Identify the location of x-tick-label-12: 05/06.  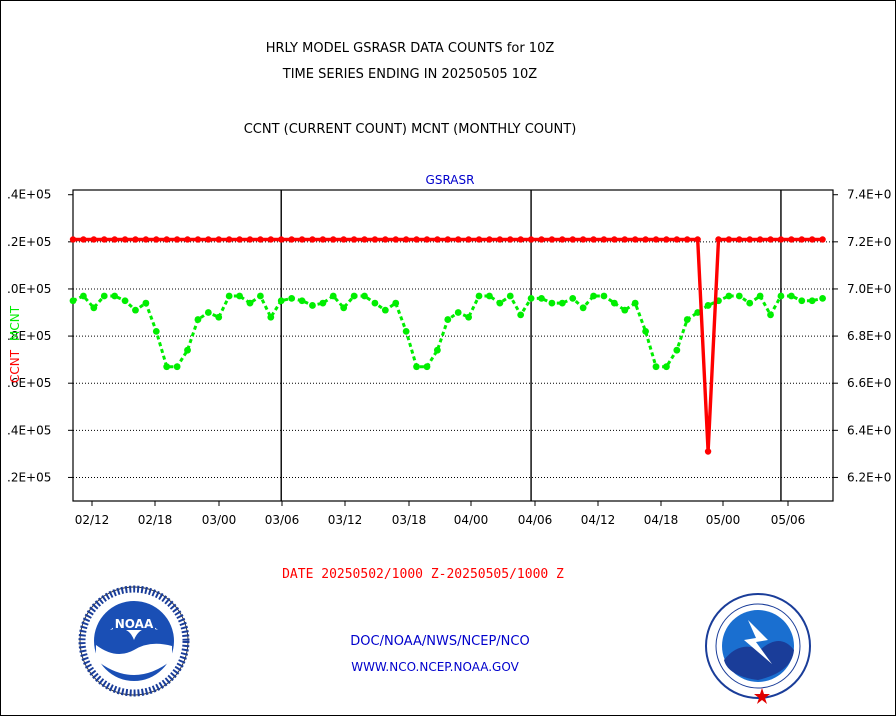
(788, 520).